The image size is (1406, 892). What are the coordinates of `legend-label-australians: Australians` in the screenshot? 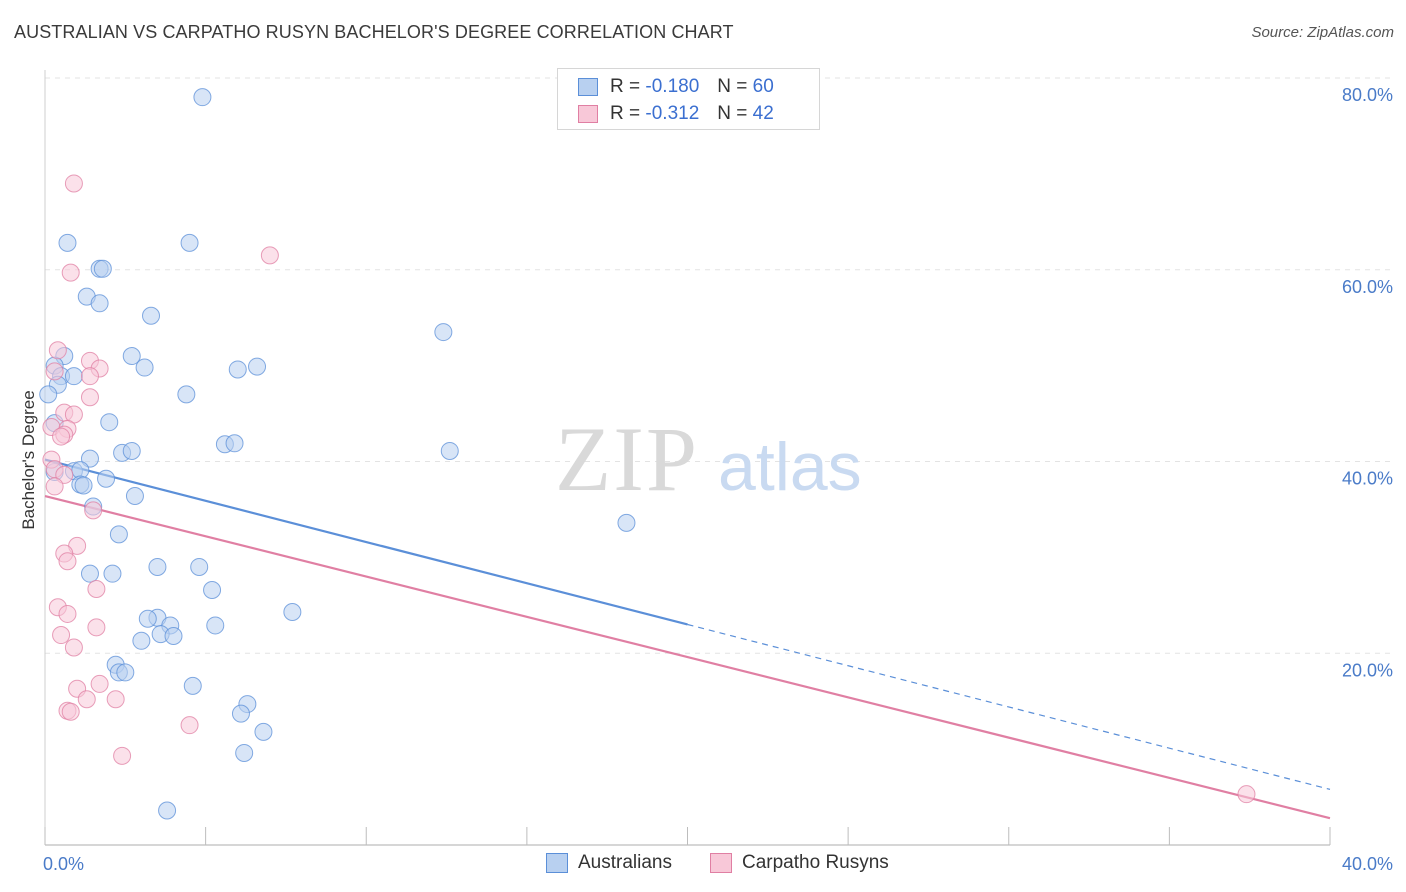 It's located at (625, 862).